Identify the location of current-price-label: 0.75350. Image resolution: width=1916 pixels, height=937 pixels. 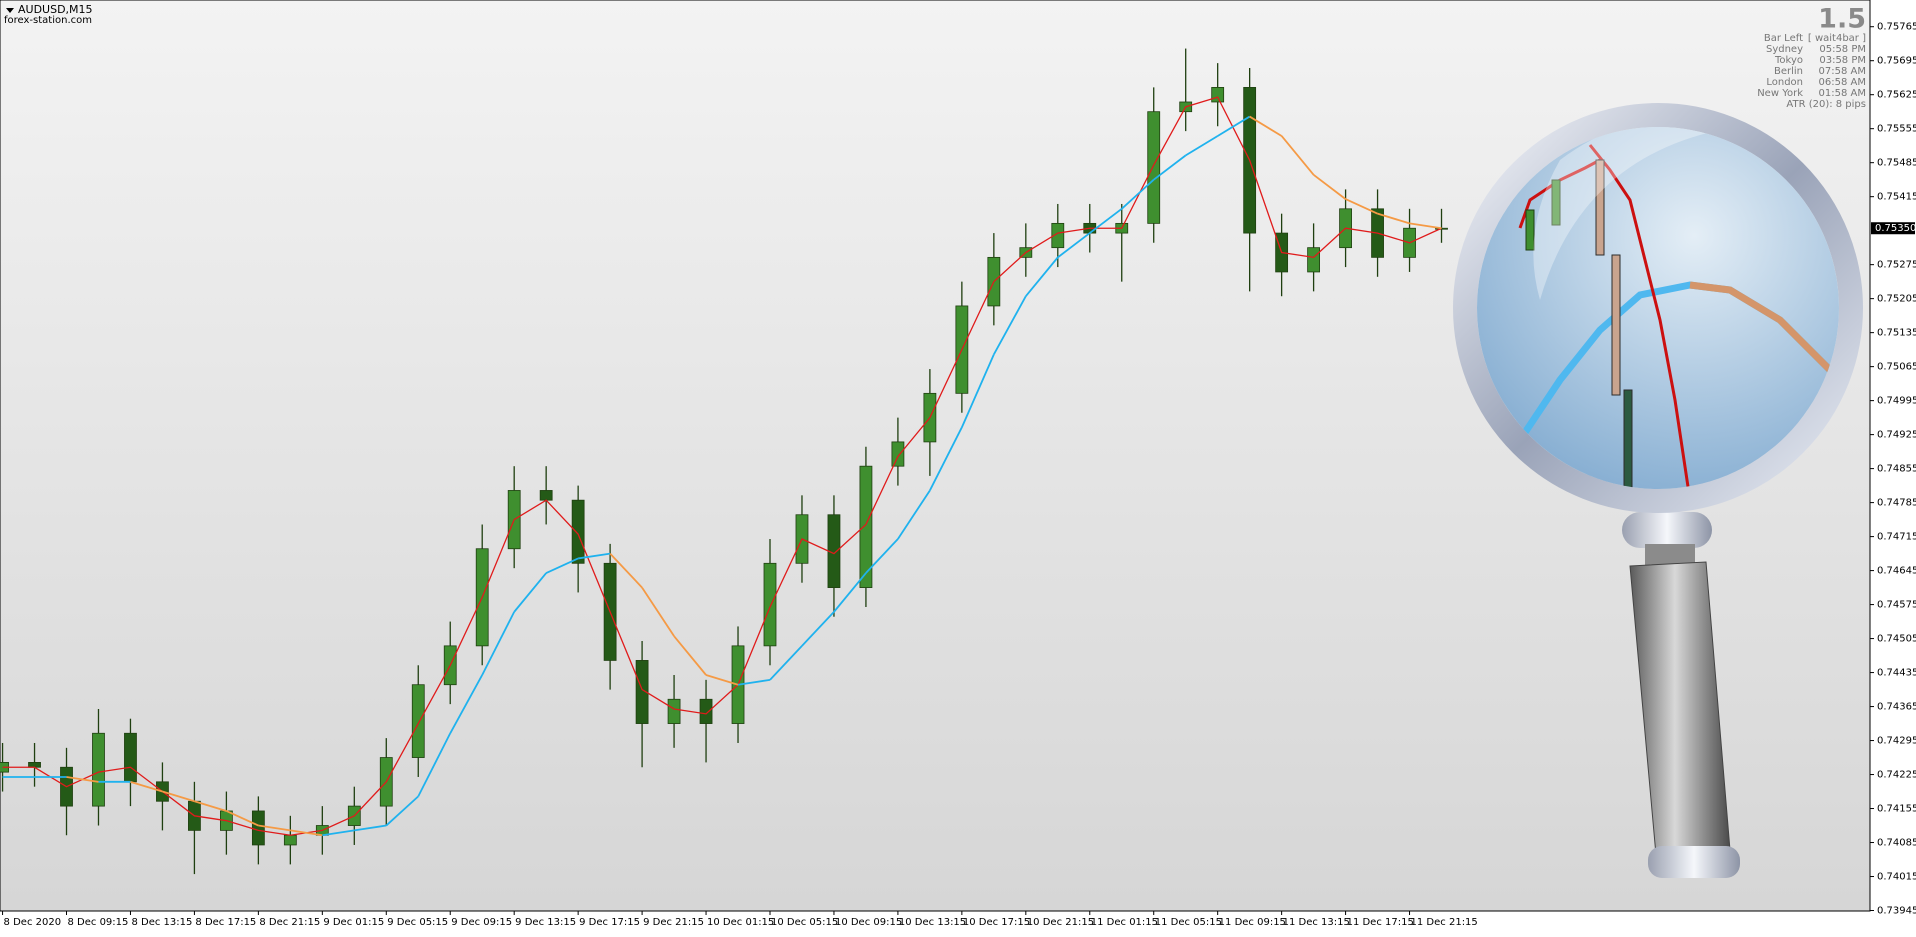
(1895, 228).